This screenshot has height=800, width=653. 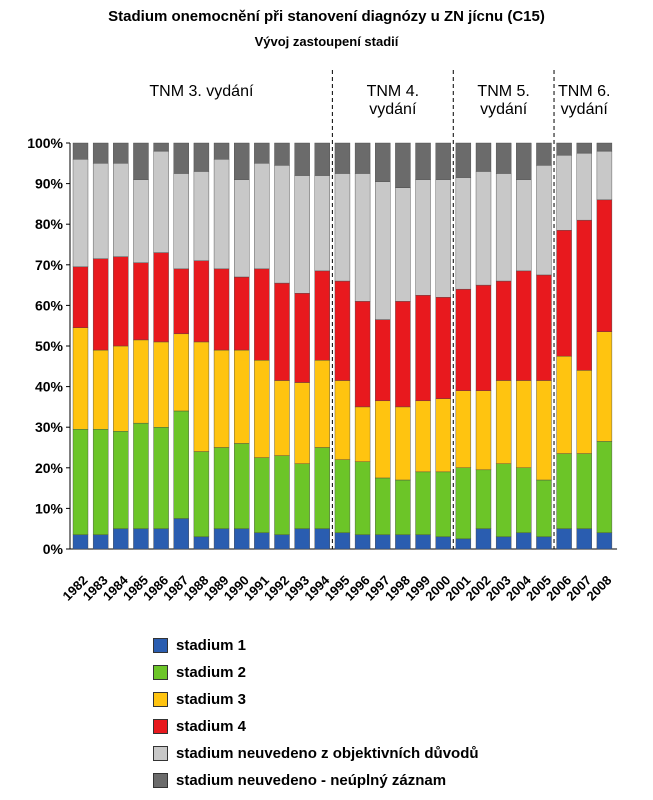 What do you see at coordinates (316, 699) in the screenshot?
I see `legend-item: stadium 3` at bounding box center [316, 699].